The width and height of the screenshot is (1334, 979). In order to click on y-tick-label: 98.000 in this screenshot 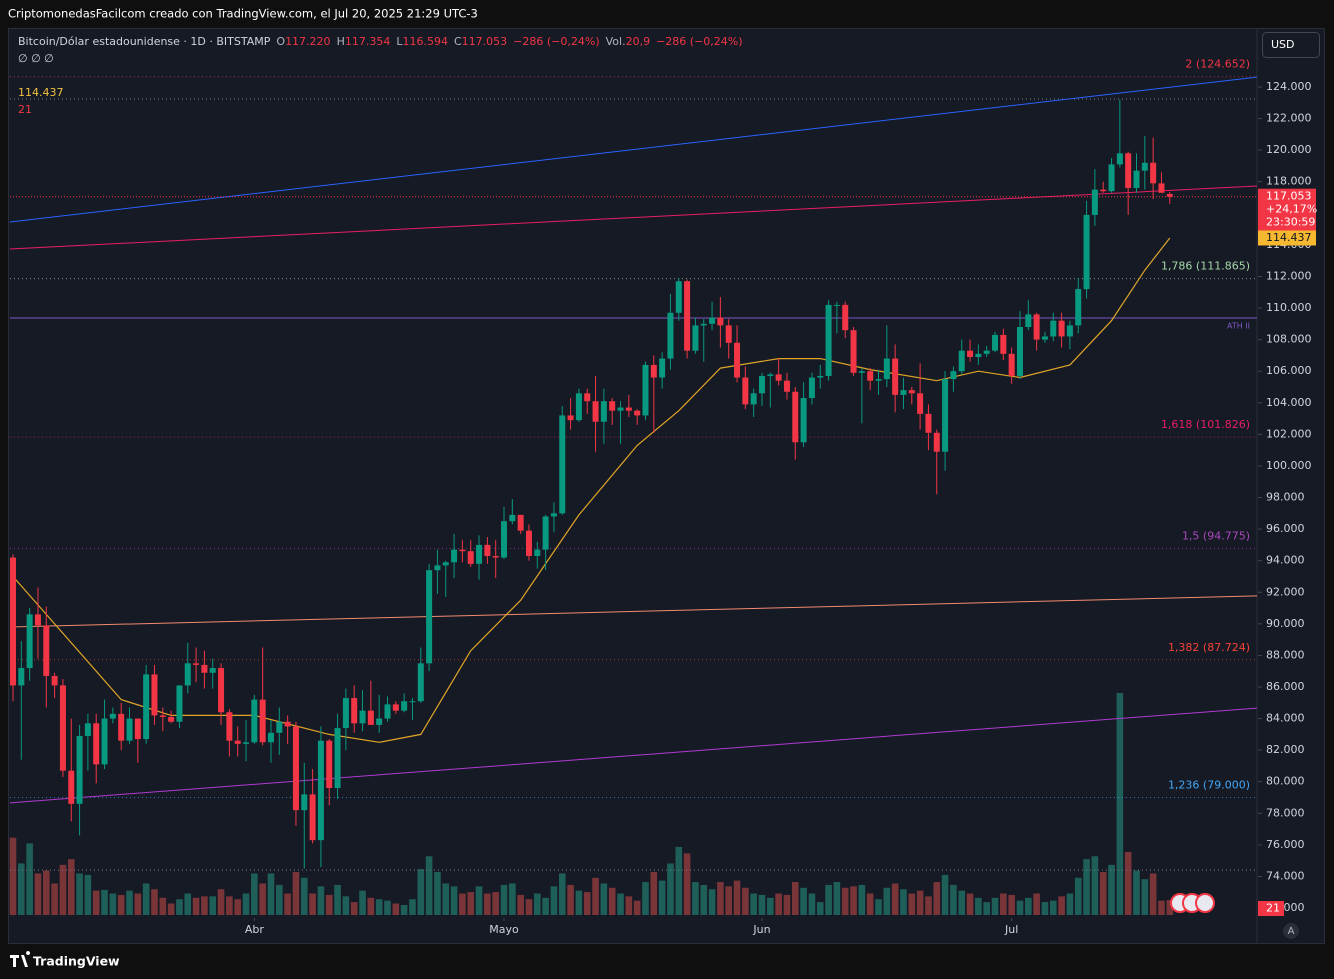, I will do `click(1285, 497)`.